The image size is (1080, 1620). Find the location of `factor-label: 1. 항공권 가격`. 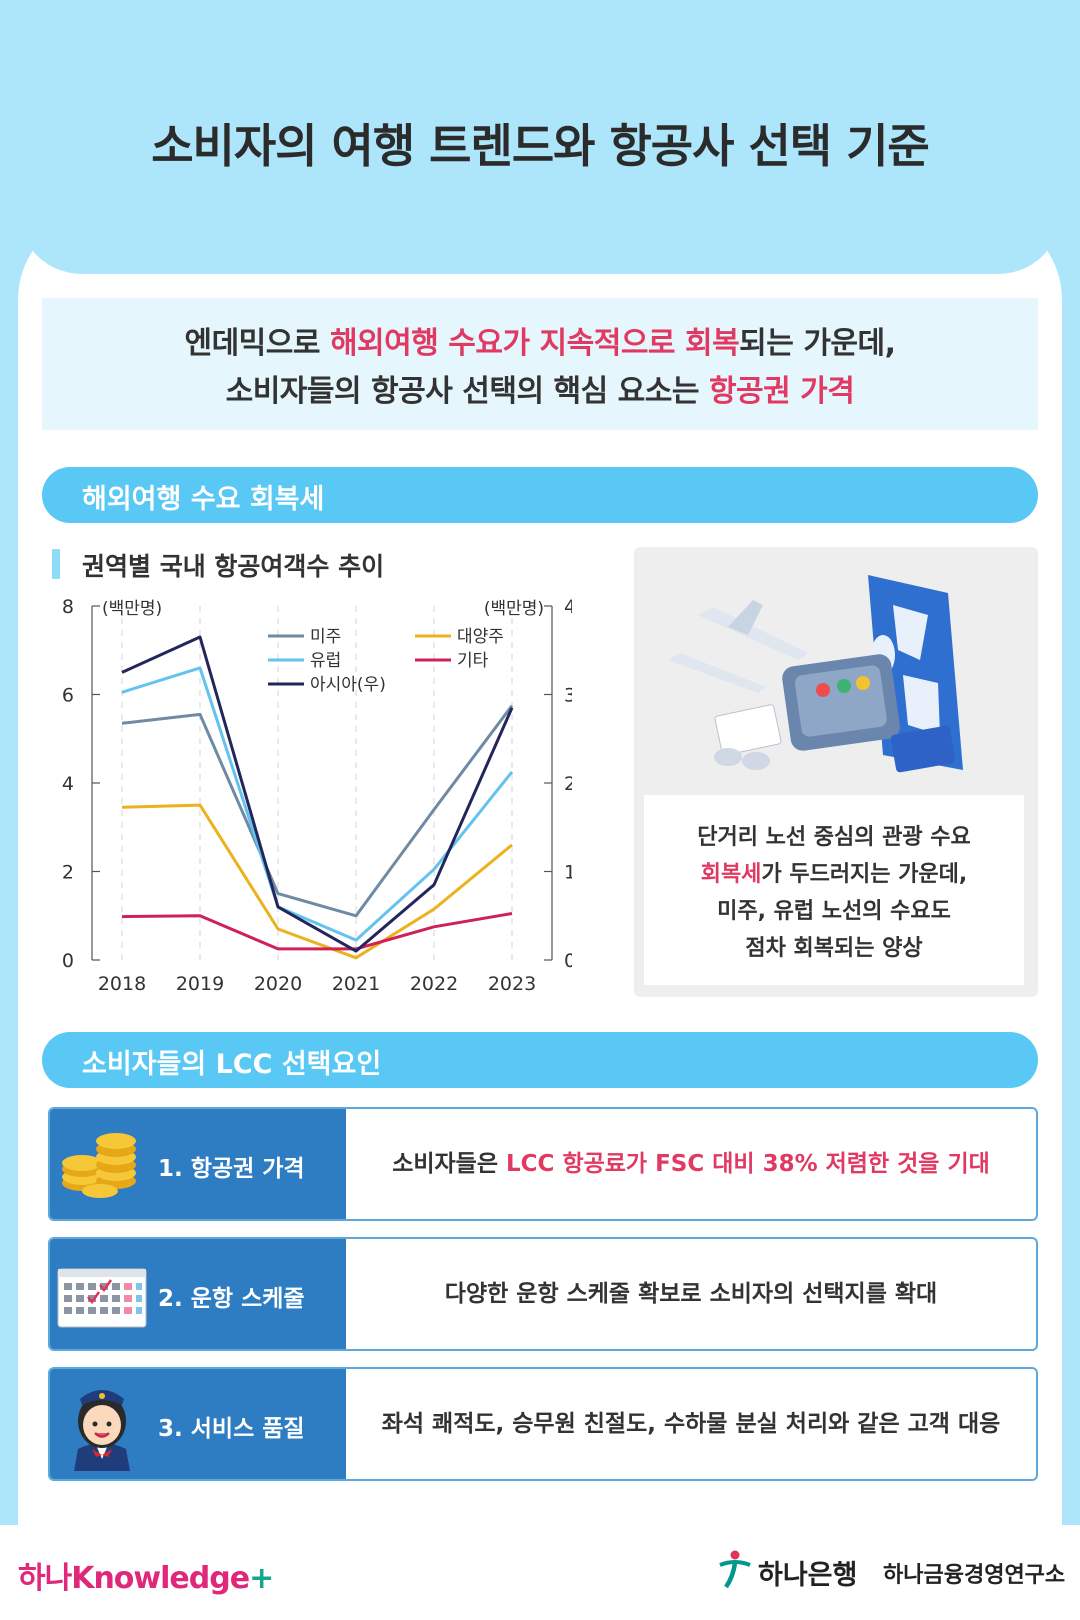

factor-label: 1. 항공권 가격 is located at coordinates (231, 1169).